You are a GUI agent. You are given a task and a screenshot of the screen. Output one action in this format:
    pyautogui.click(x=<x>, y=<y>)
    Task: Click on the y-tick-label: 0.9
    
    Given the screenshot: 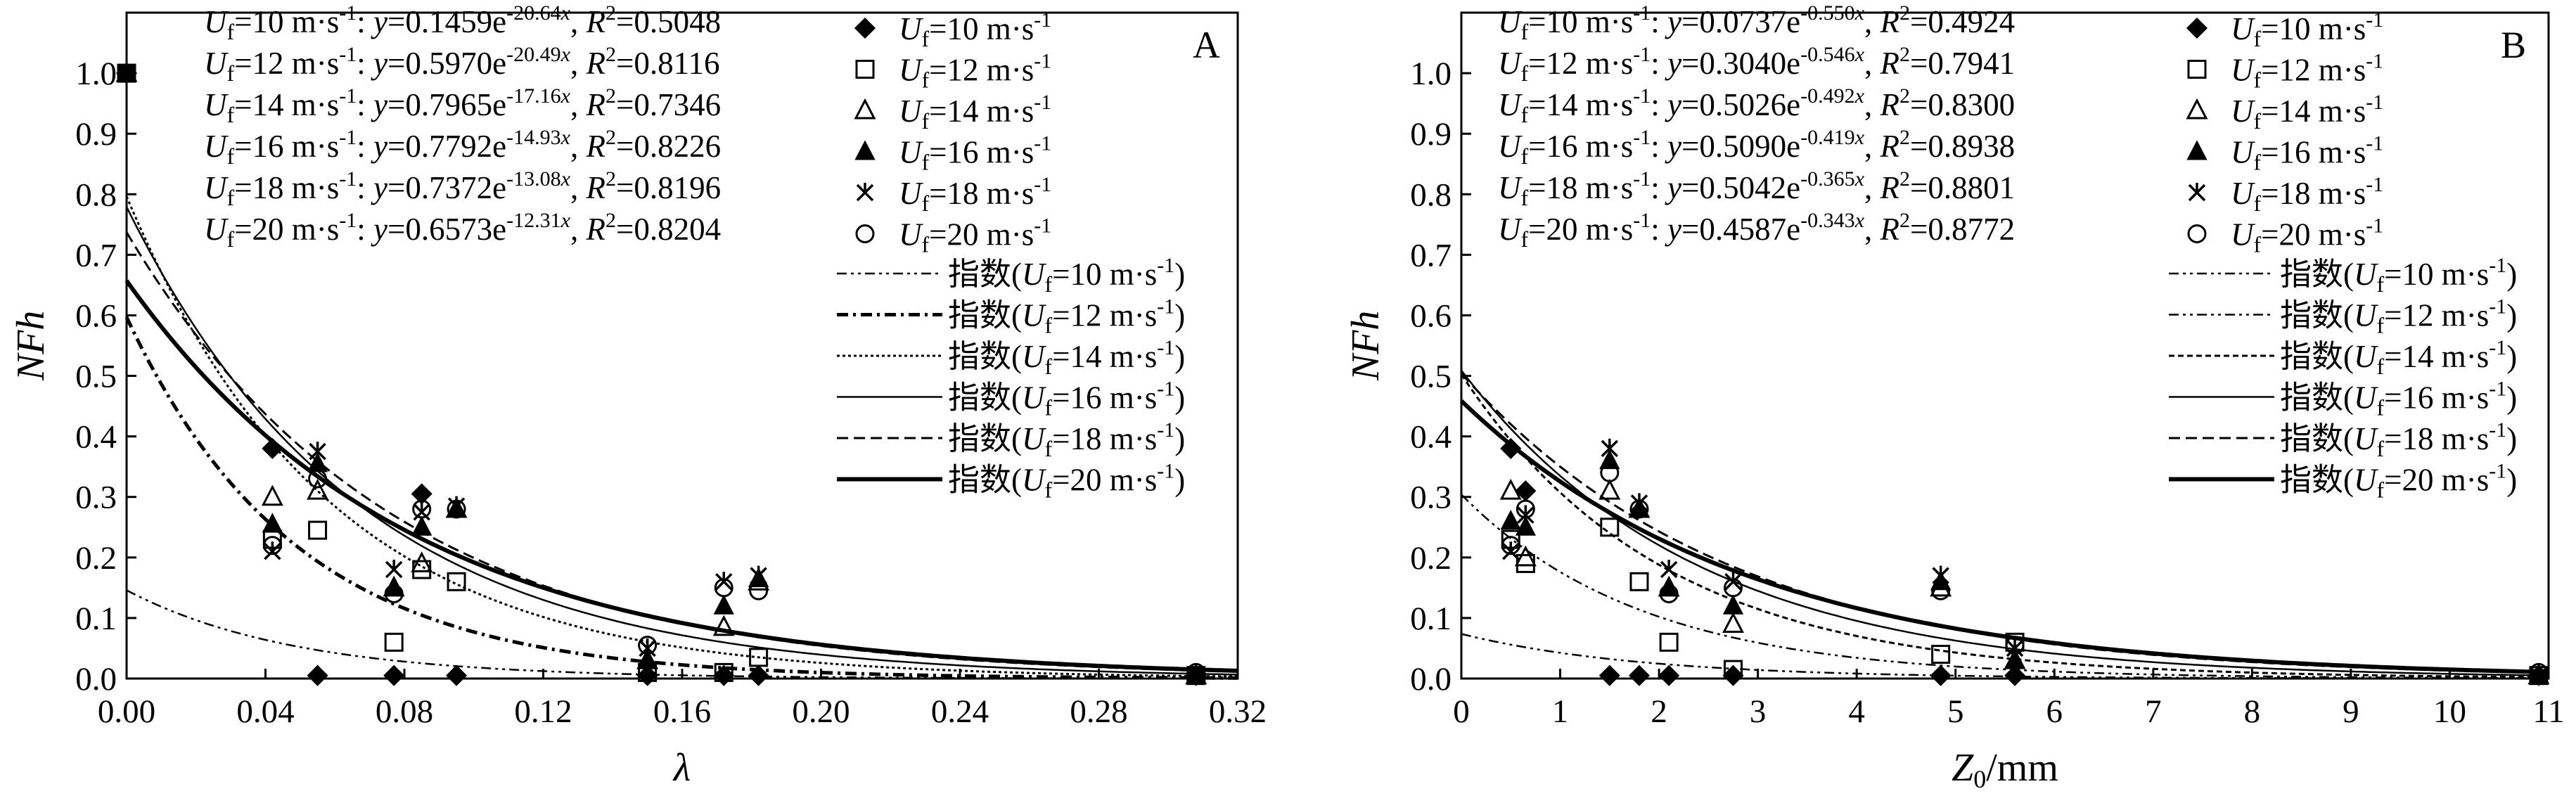 What is the action you would take?
    pyautogui.click(x=1431, y=134)
    